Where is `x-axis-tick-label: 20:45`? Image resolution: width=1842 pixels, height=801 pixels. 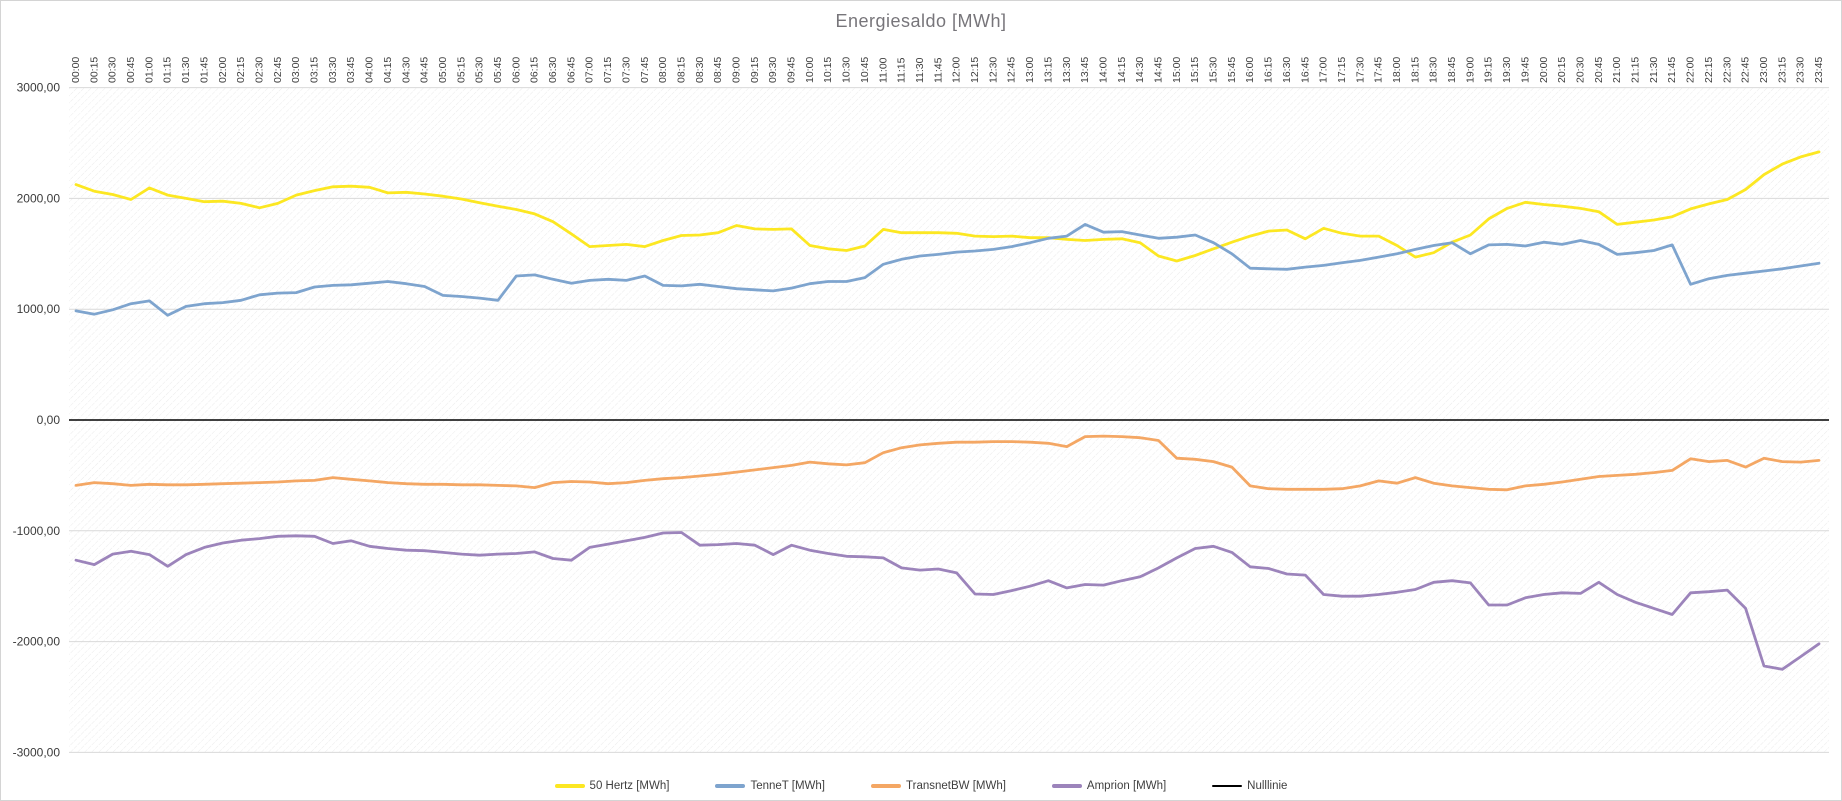 x-axis-tick-label: 20:45 is located at coordinates (1599, 70).